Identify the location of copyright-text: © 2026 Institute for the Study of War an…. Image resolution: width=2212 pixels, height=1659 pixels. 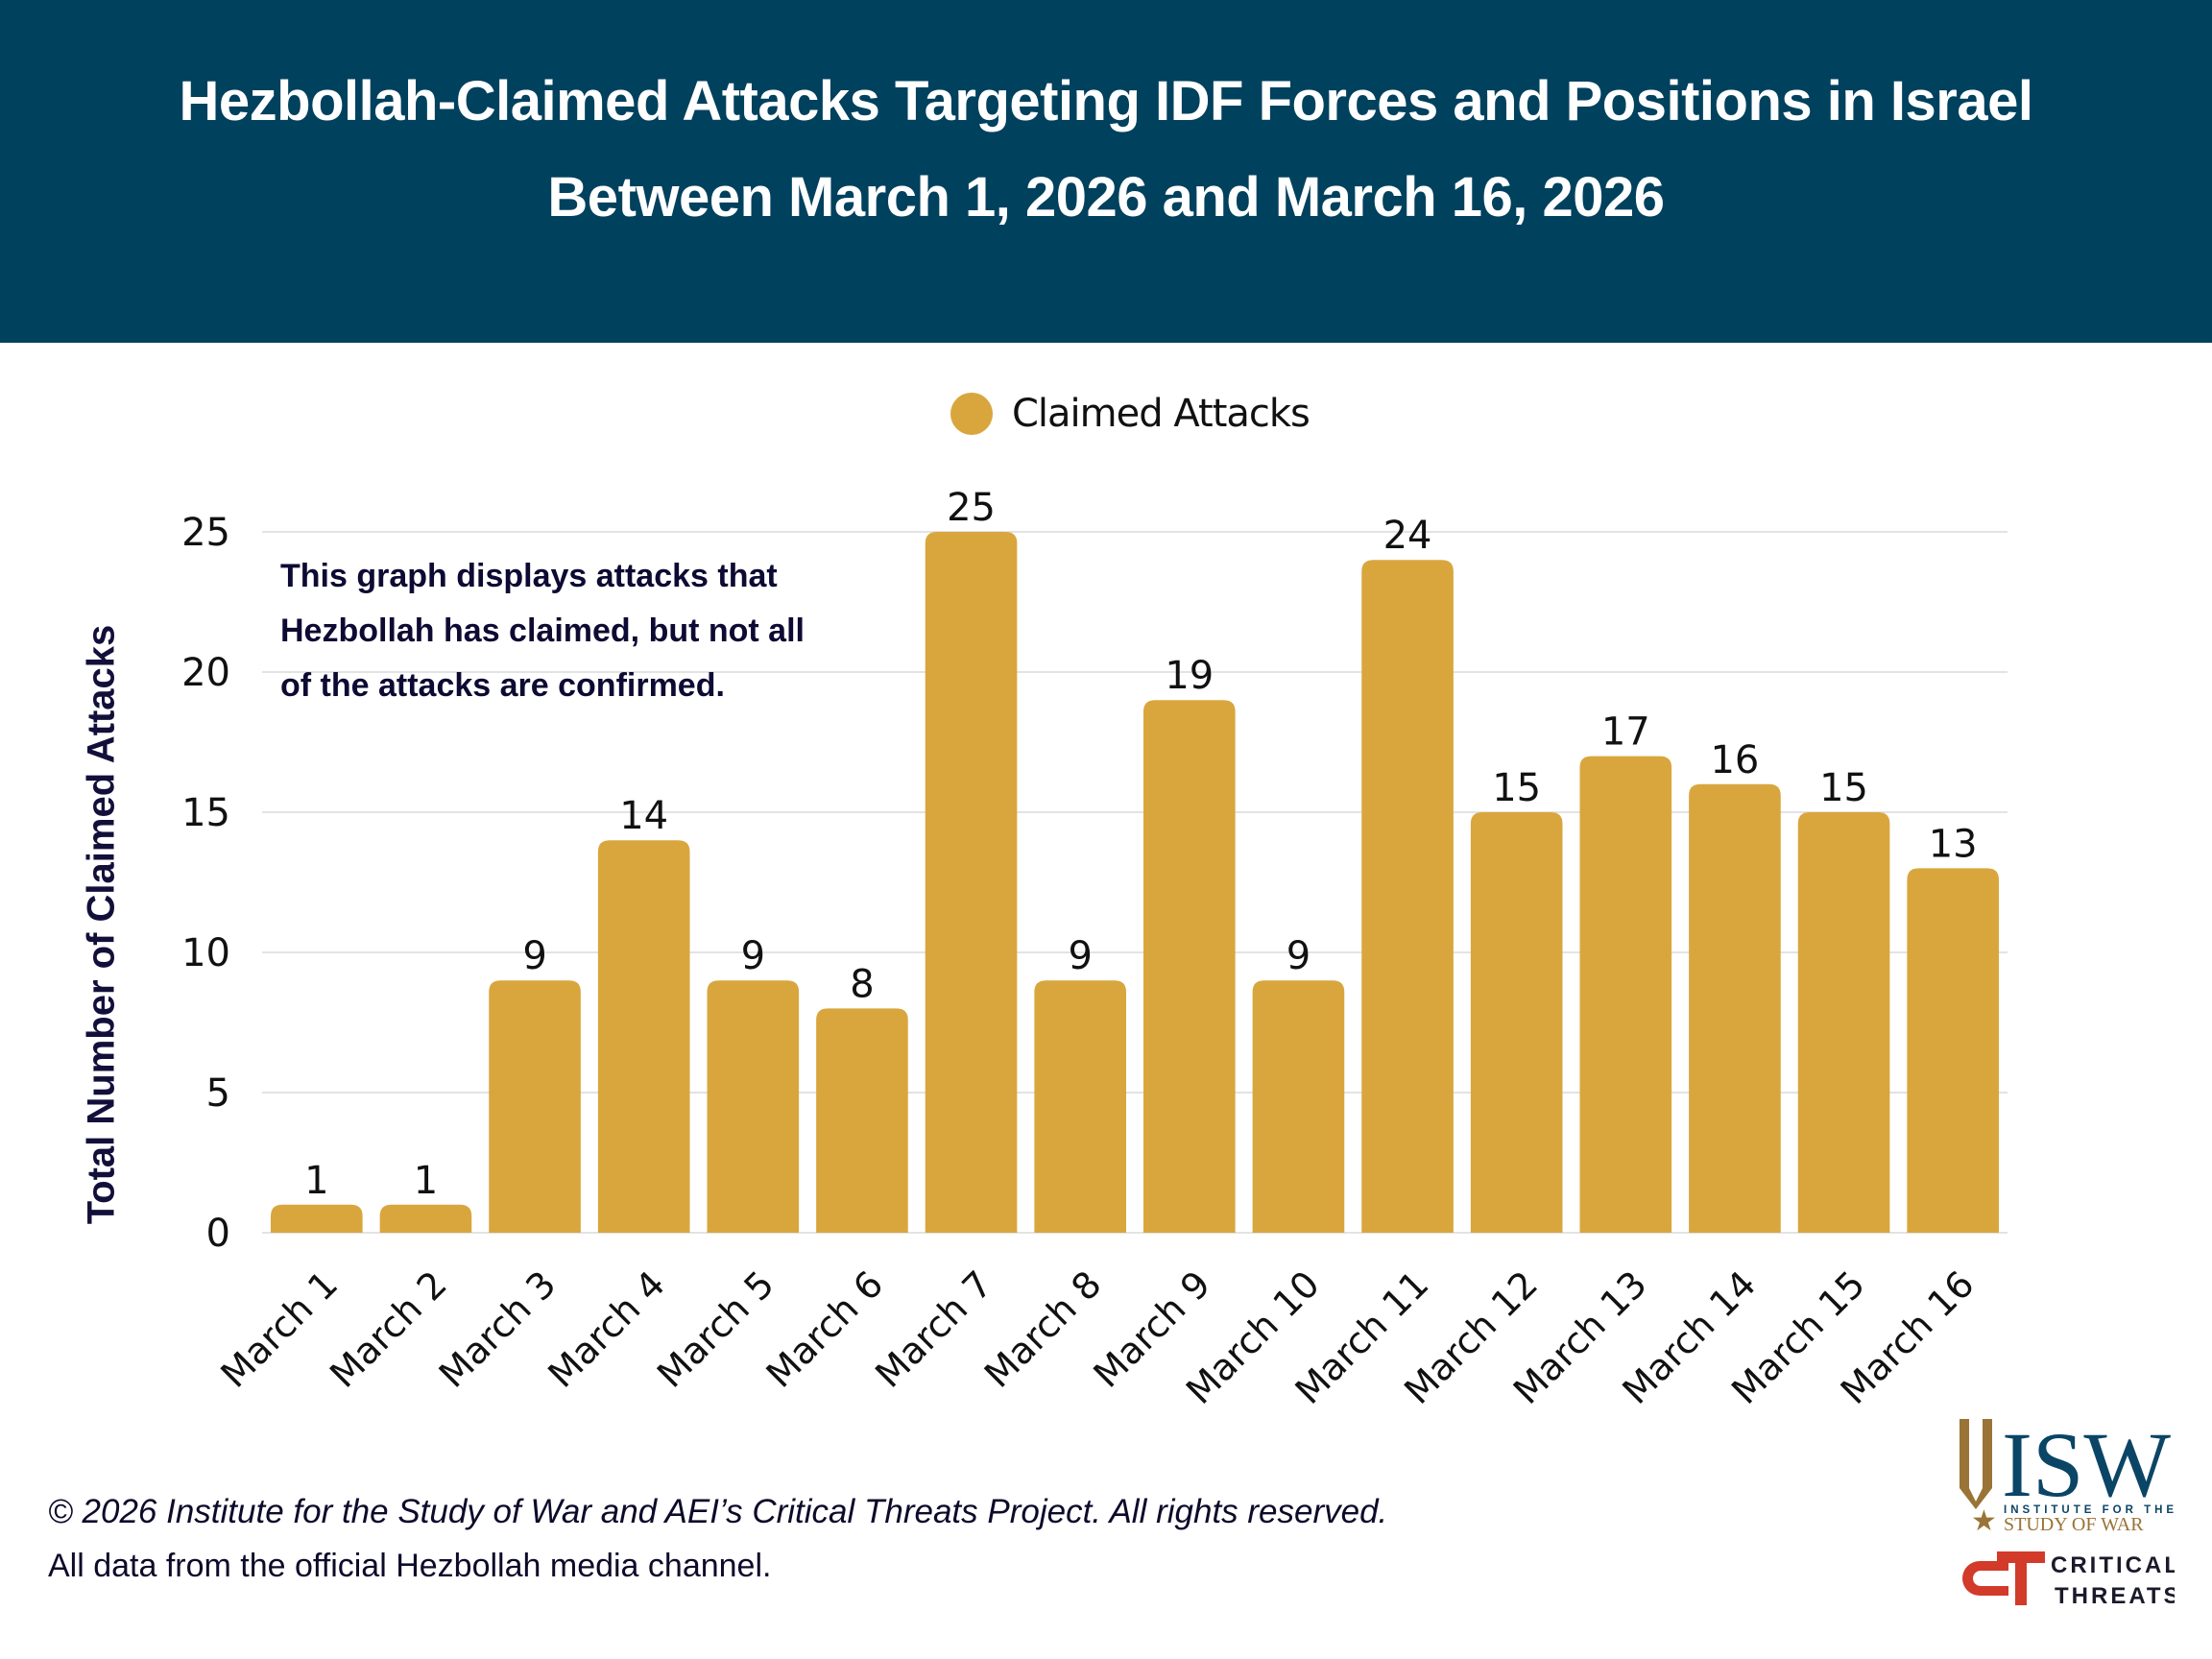
(718, 1511).